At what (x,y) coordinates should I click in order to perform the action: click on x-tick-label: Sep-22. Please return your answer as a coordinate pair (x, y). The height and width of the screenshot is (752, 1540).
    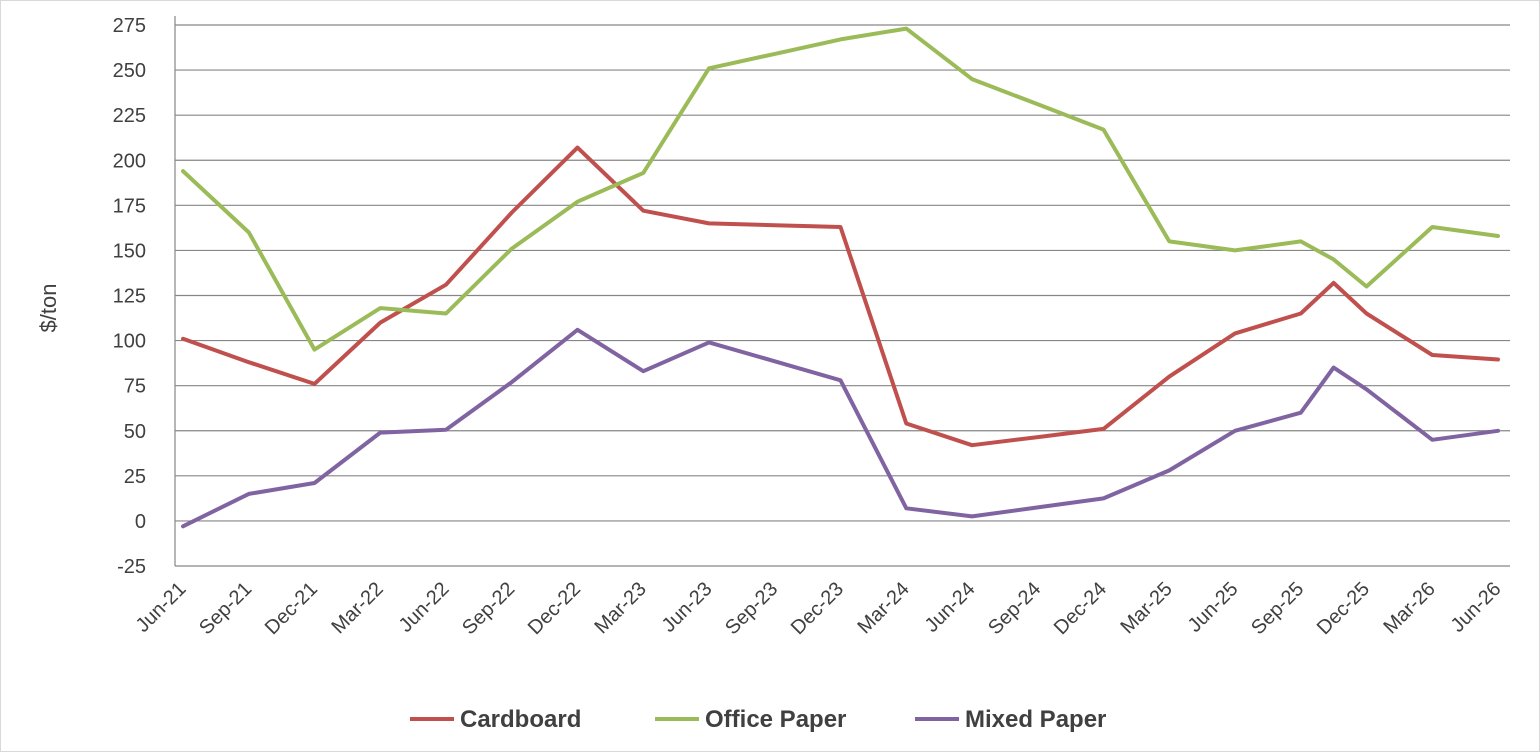
    Looking at the image, I should click on (488, 608).